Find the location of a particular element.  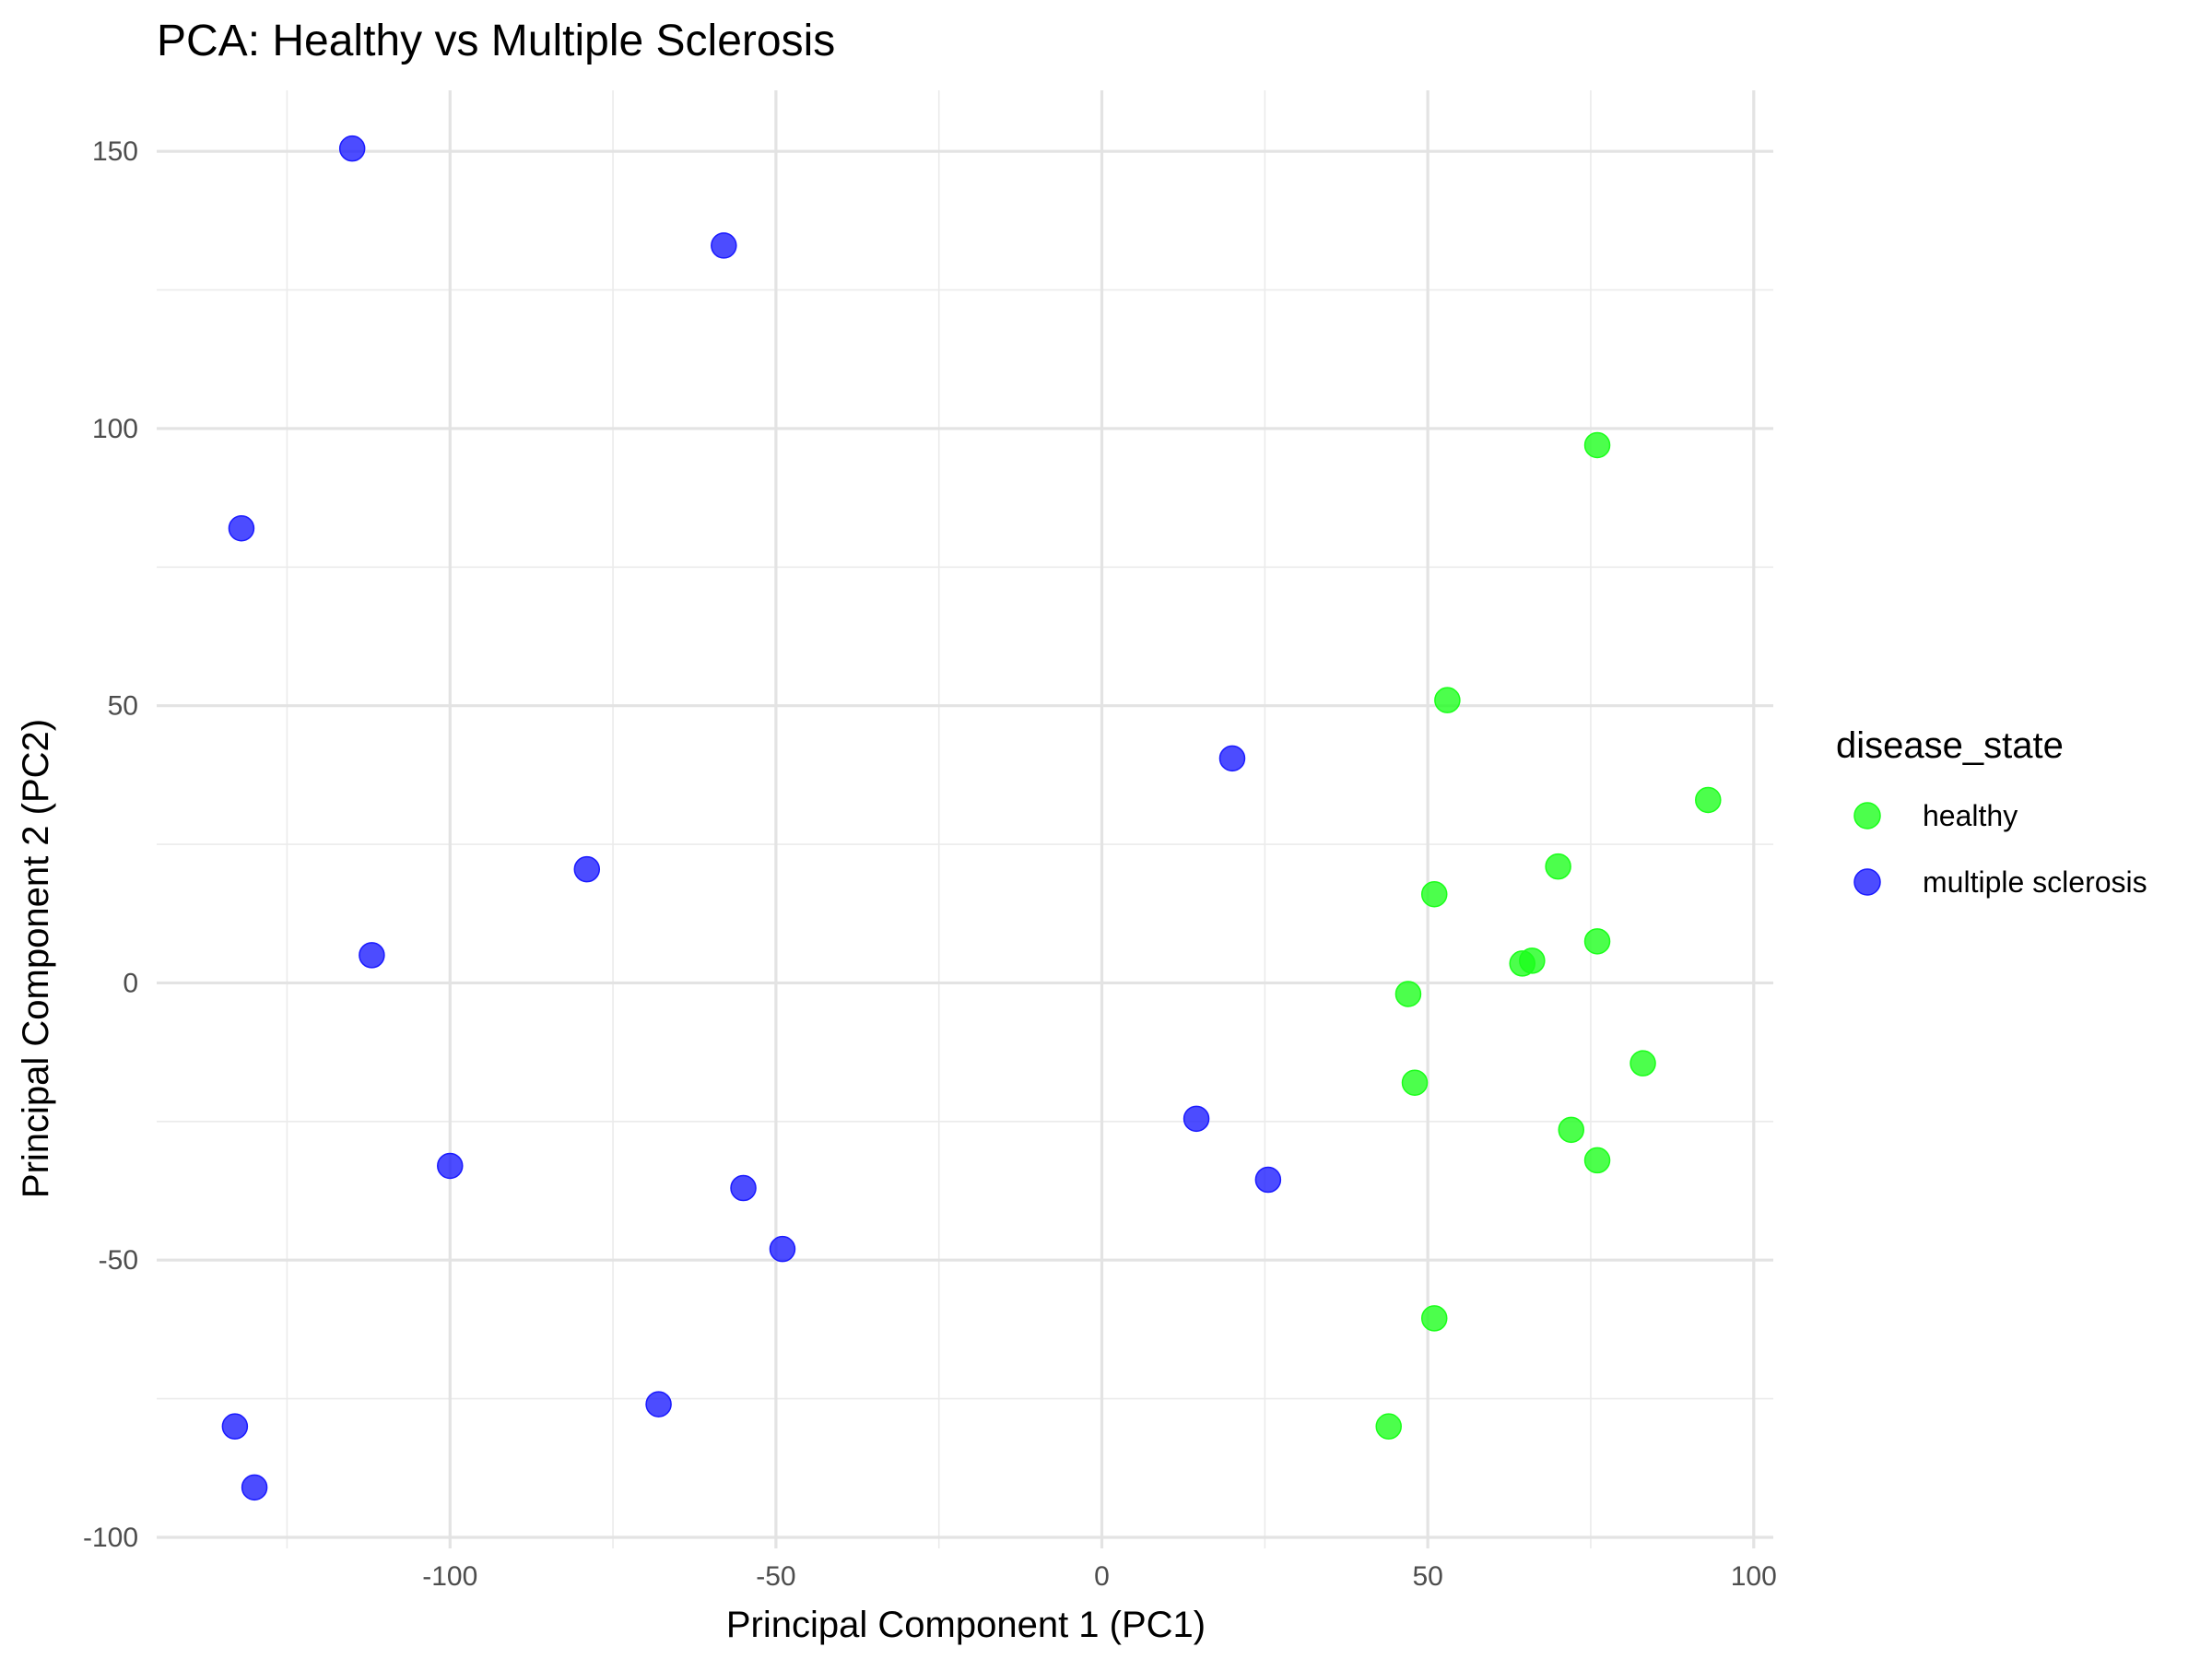

y-axis-label: Principal Component 2 (PC2) is located at coordinates (36, 958).